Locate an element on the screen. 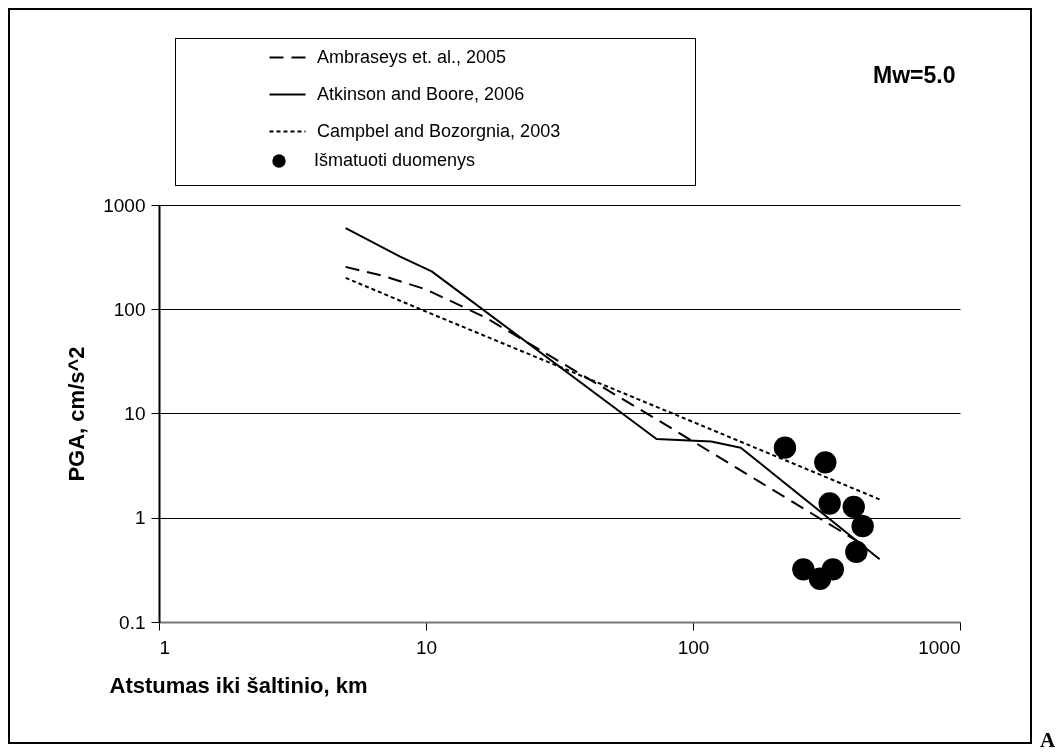 The width and height of the screenshot is (1056, 753). y-axis-title: PGA, cm/s^2 is located at coordinates (77, 414).